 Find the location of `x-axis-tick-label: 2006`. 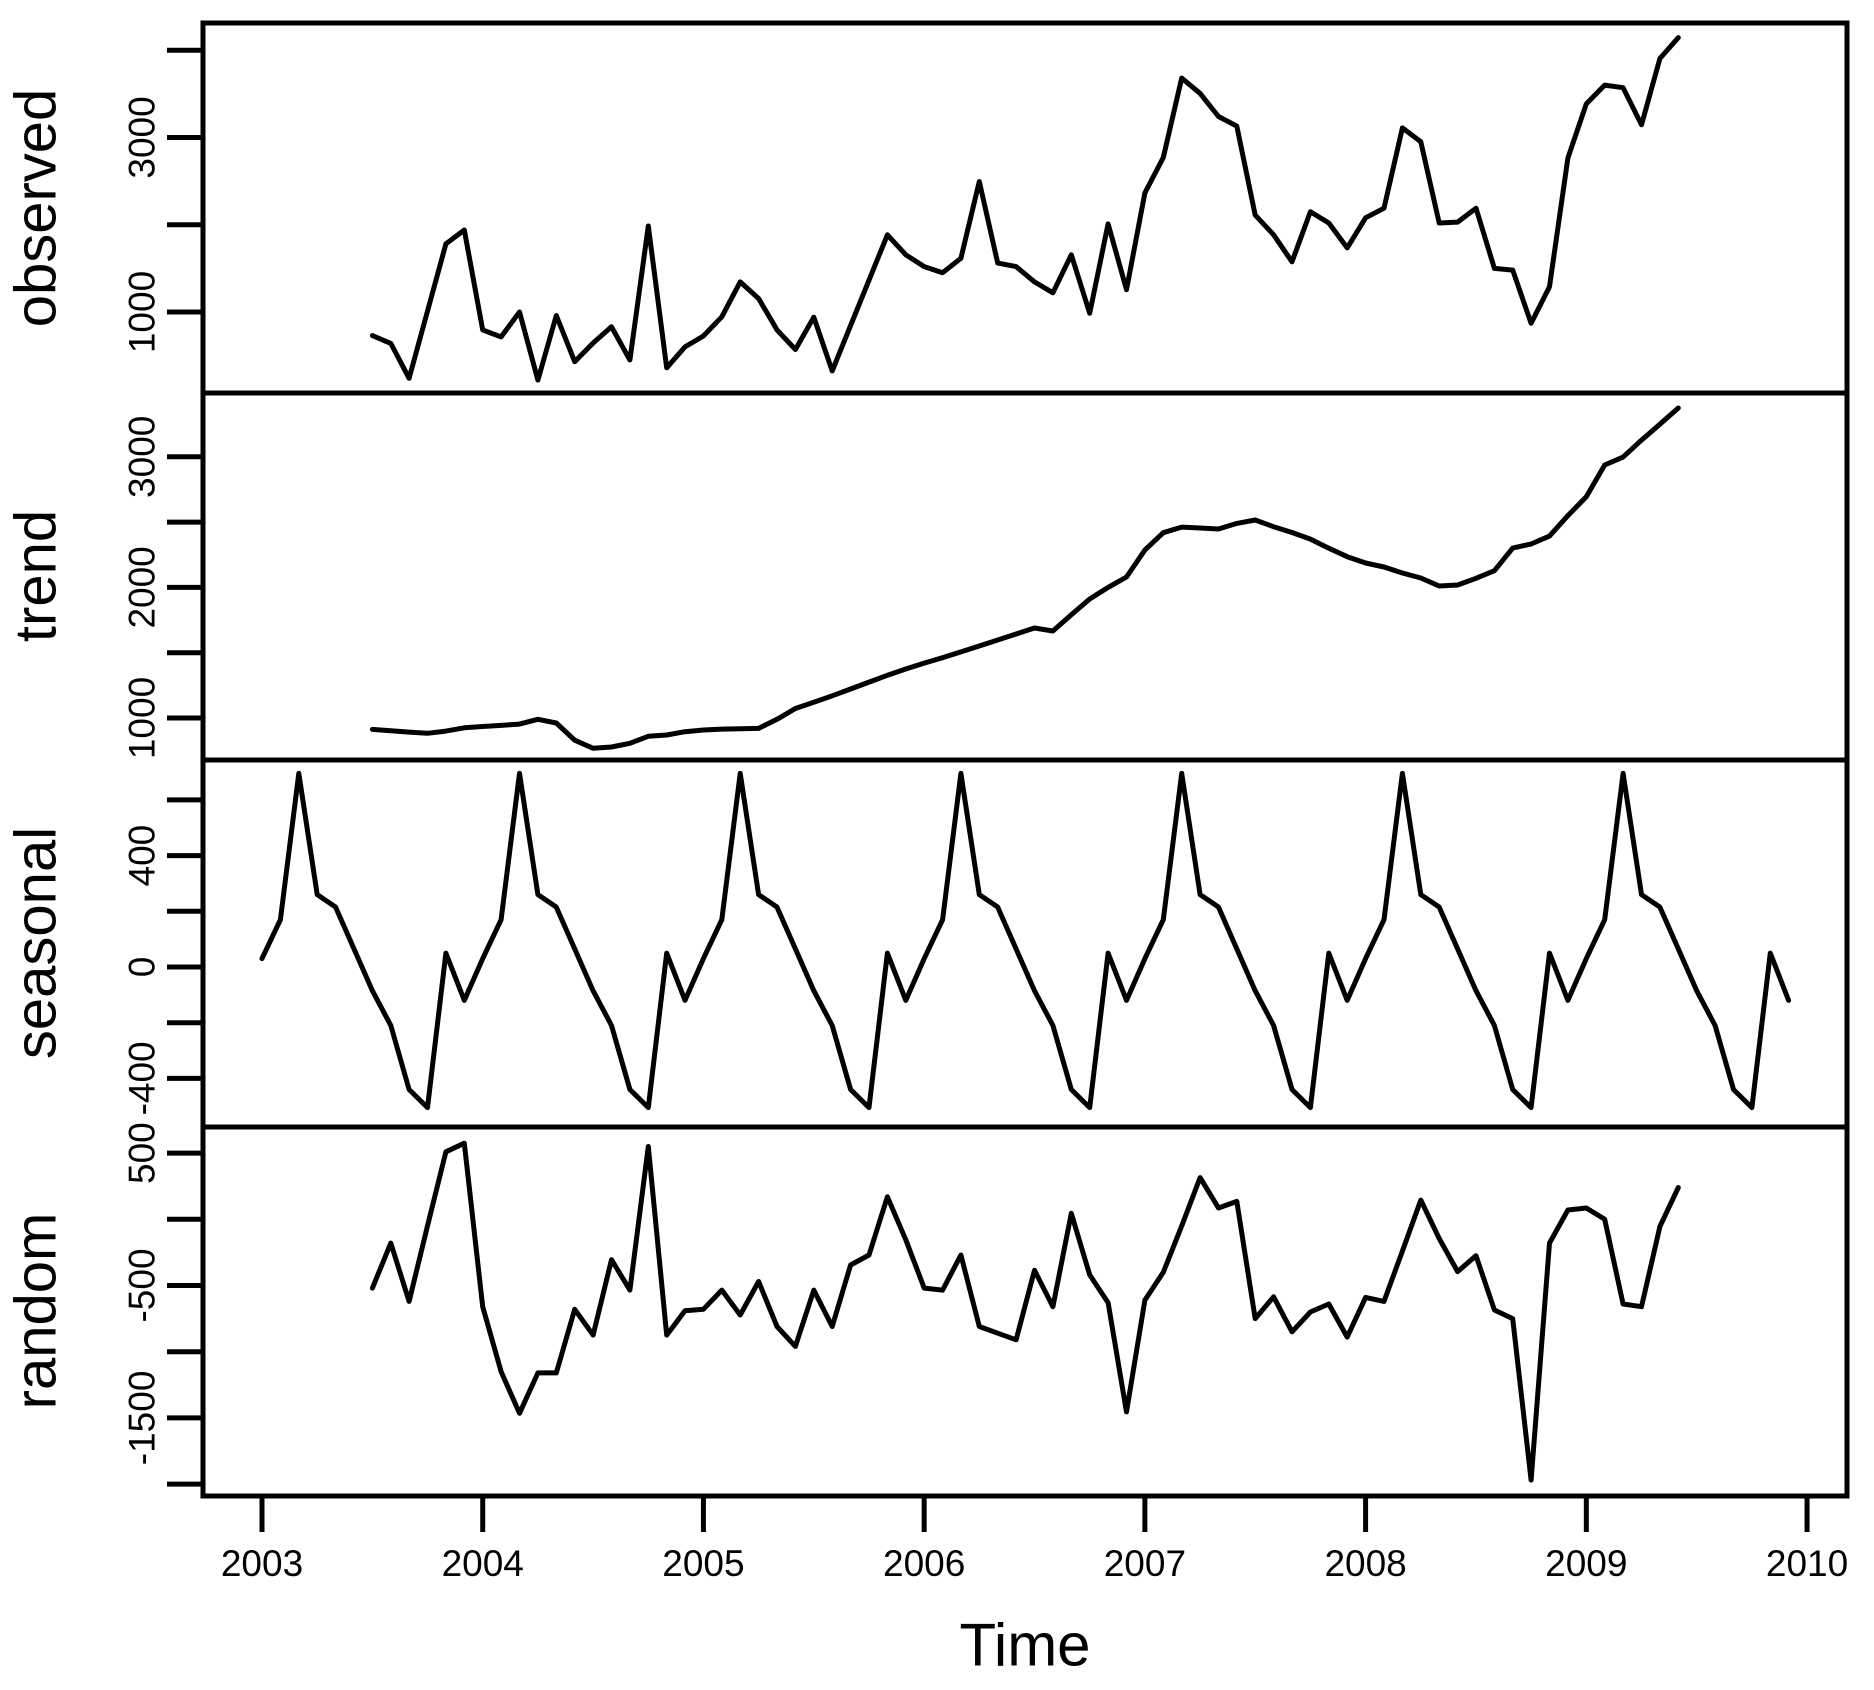

x-axis-tick-label: 2006 is located at coordinates (924, 1563).